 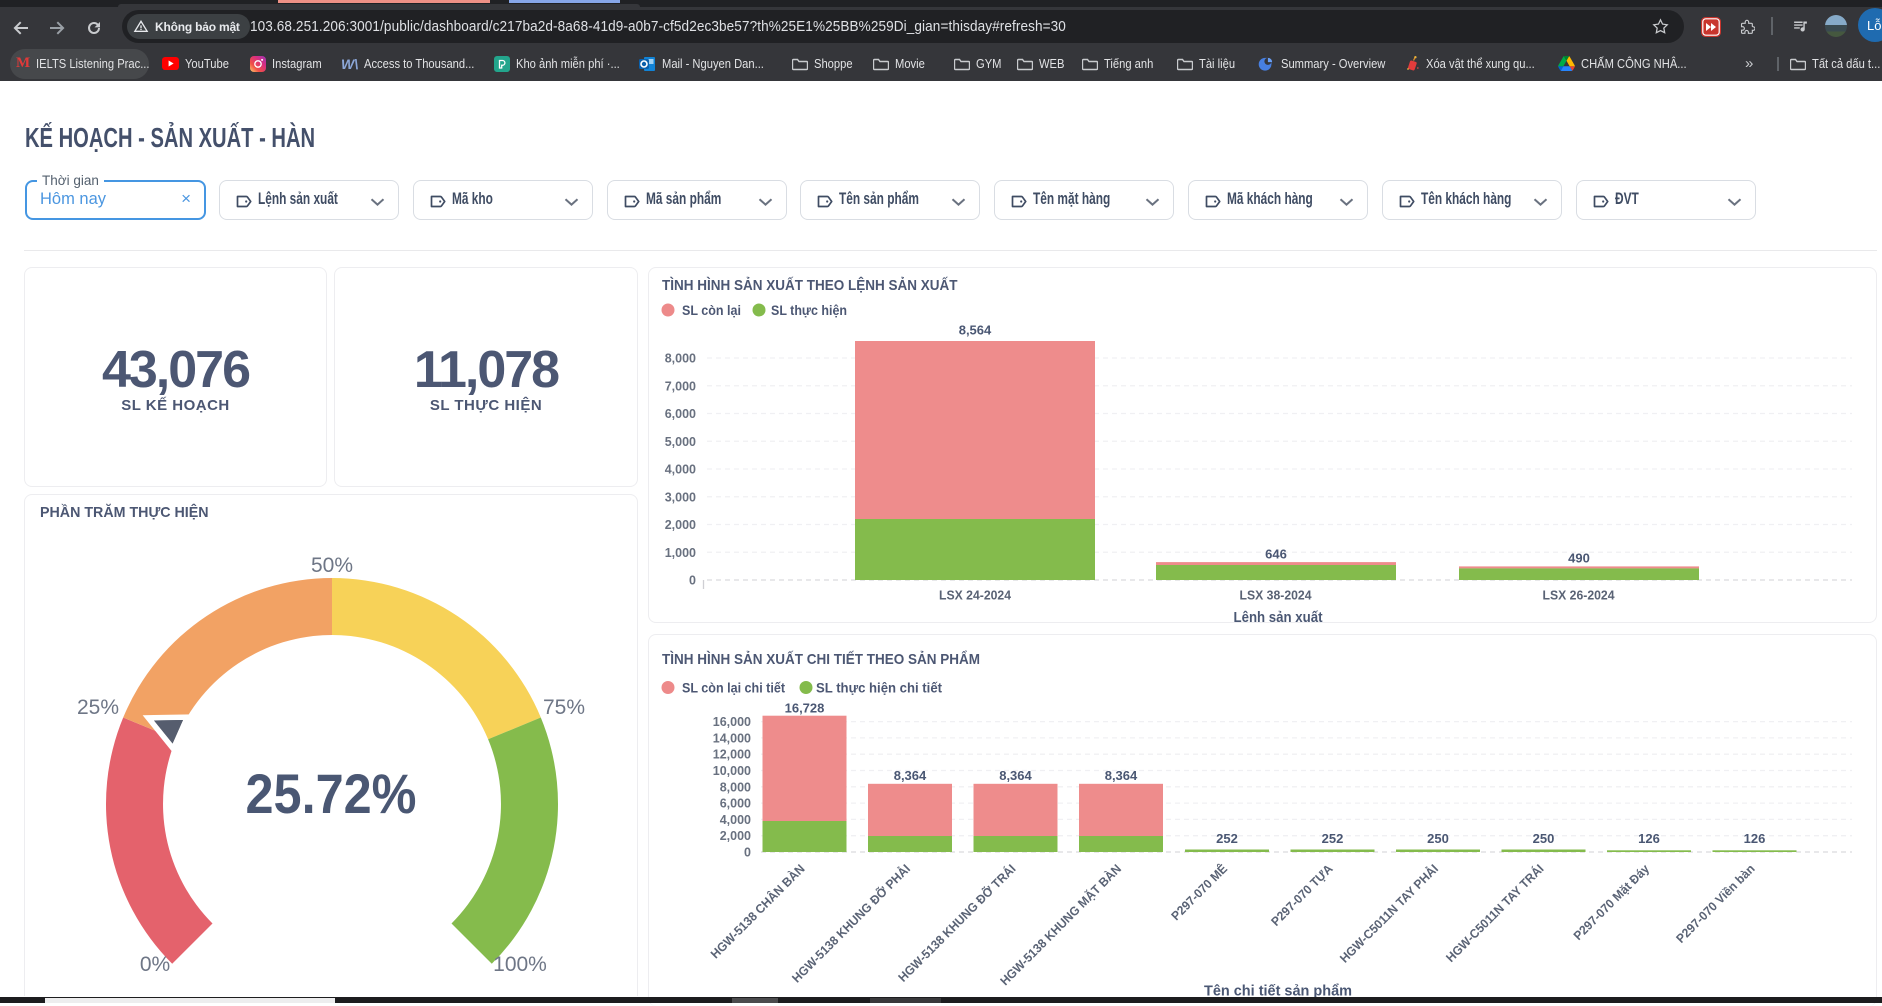 I want to click on svg-text: 0%, so click(x=155, y=964).